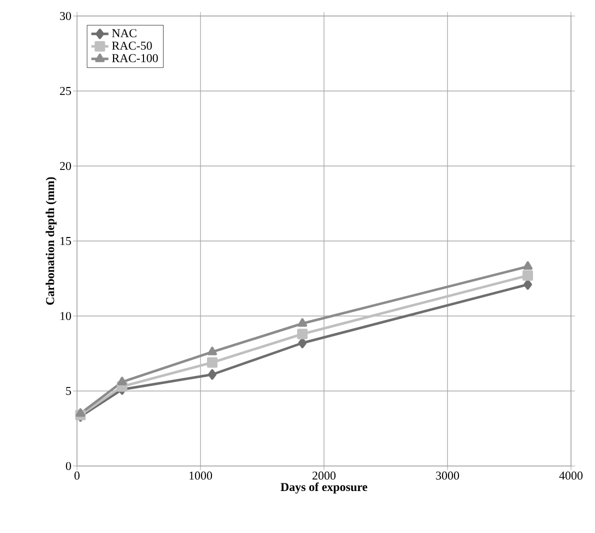 This screenshot has height=533, width=595. I want to click on y-tick-label: 5, so click(69, 391).